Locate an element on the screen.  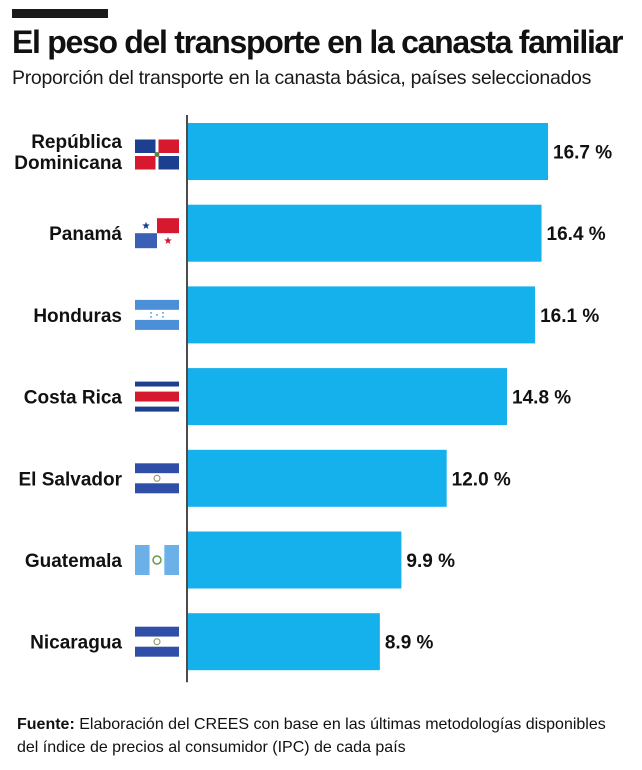
value-label: 14.8 % is located at coordinates (541, 398).